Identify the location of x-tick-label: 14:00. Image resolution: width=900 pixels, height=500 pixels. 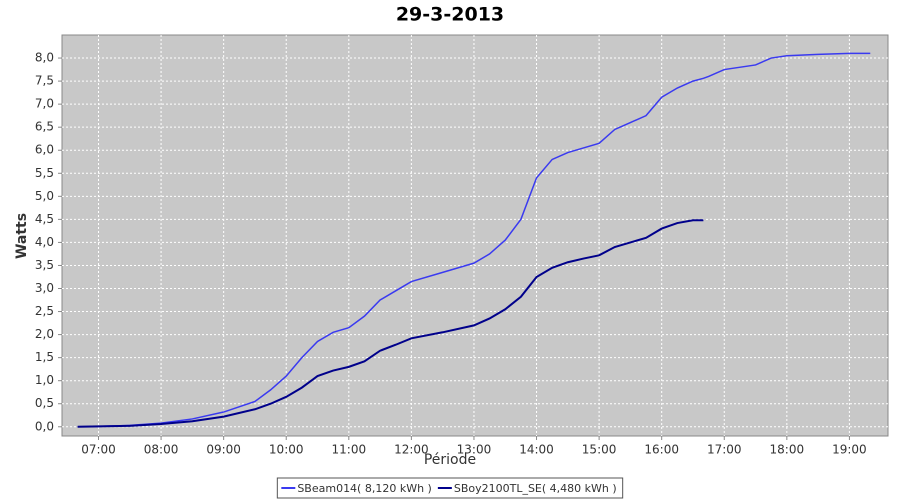
(536, 450).